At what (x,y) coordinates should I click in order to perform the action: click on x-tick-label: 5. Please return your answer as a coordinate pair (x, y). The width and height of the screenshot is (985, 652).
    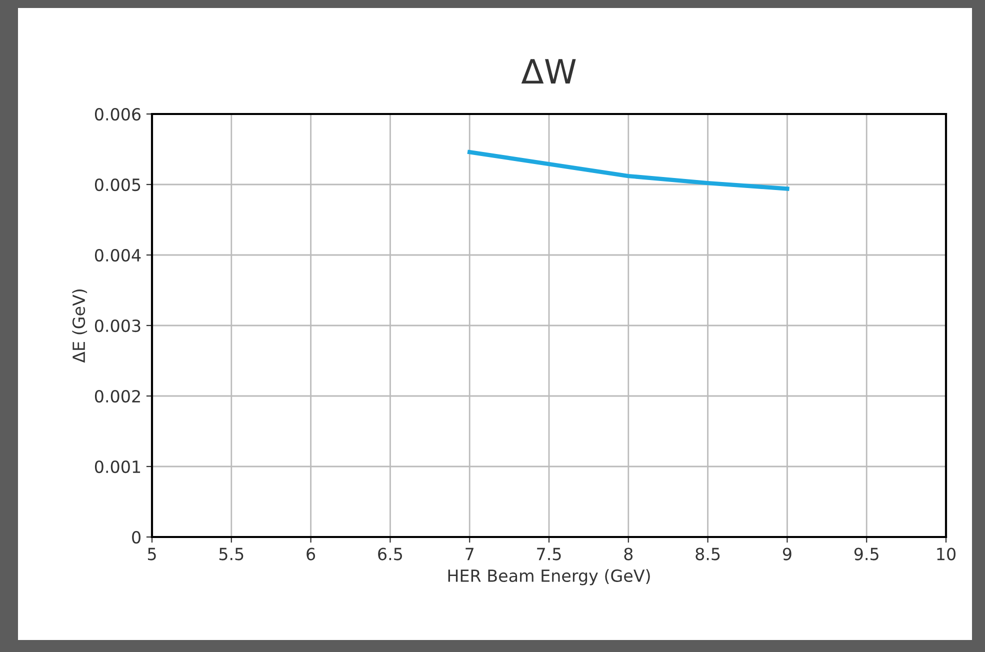
    Looking at the image, I should click on (152, 554).